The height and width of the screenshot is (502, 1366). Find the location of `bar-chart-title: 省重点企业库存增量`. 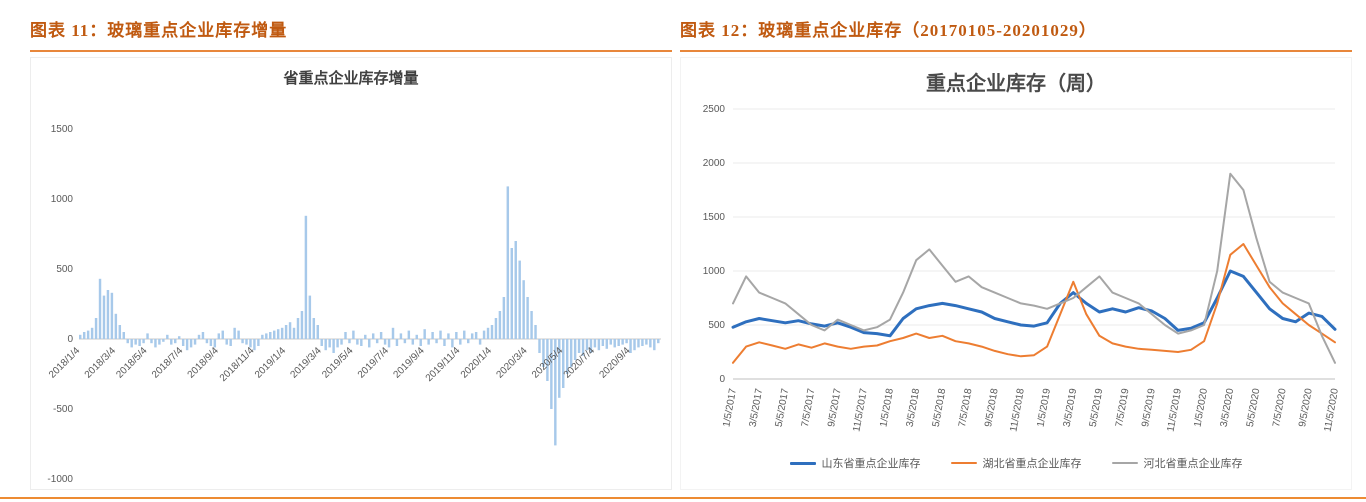

bar-chart-title: 省重点企业库存增量 is located at coordinates (351, 78).